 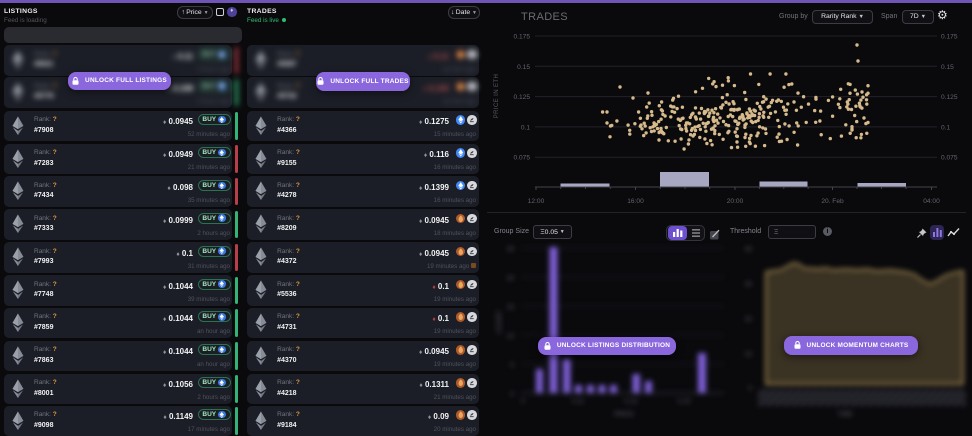 What do you see at coordinates (511, 249) in the screenshot?
I see `svg-text: 25` at bounding box center [511, 249].